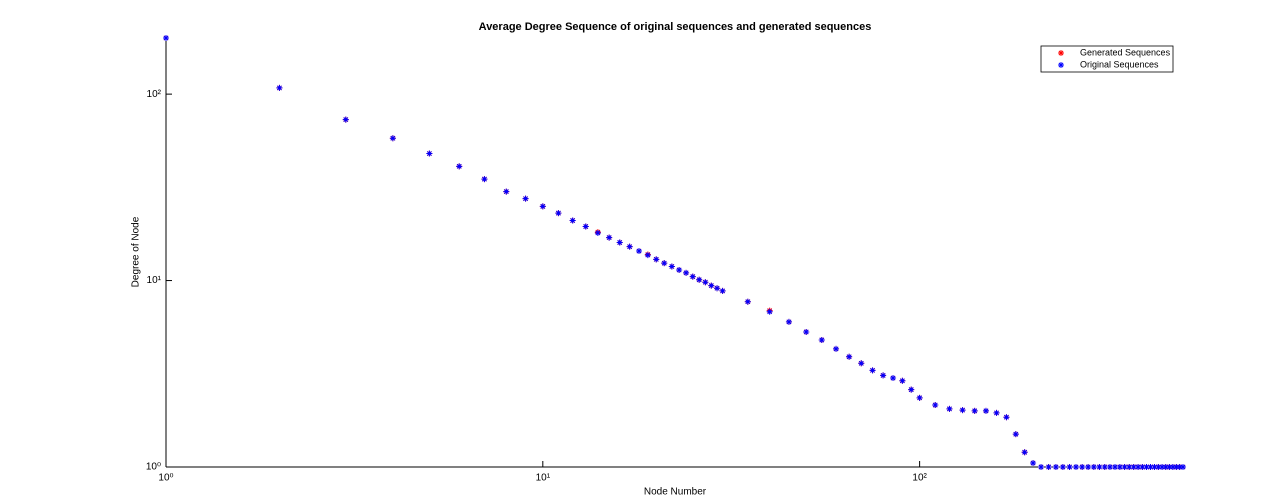 Image resolution: width=1276 pixels, height=495 pixels. I want to click on y-tick-label: 10¹, so click(154, 280).